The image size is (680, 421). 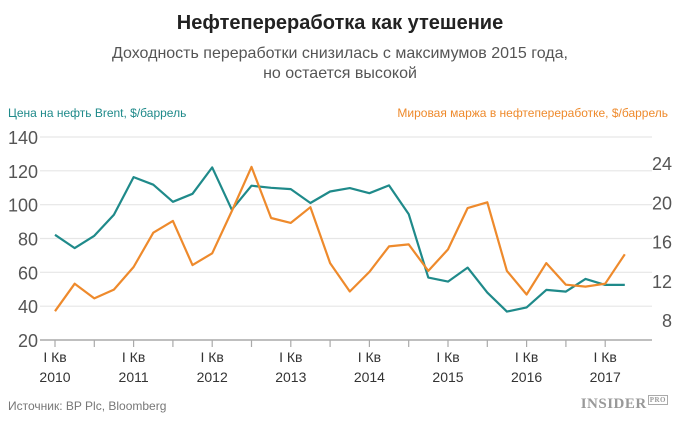 I want to click on right-tick-label: 12, so click(x=662, y=282).